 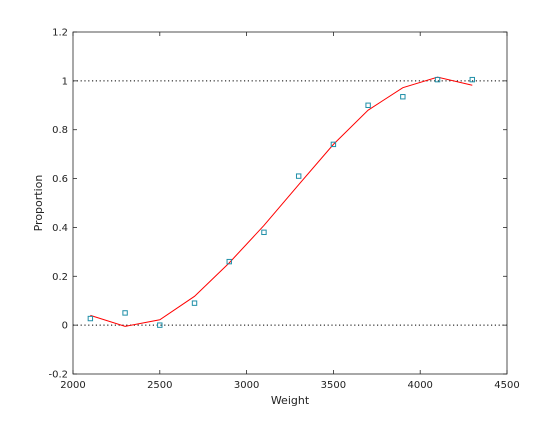 I want to click on x-tick-label: 3500, so click(x=333, y=385).